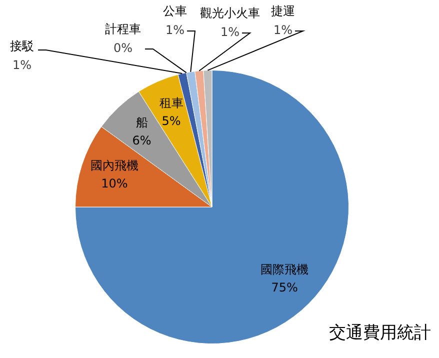  What do you see at coordinates (123, 48) in the screenshot?
I see `text: 0%` at bounding box center [123, 48].